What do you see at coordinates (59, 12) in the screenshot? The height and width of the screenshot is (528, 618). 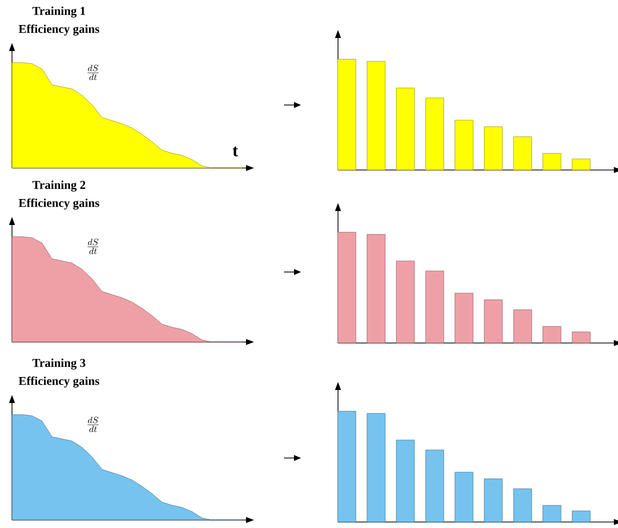 I see `chart-title: Training 1` at bounding box center [59, 12].